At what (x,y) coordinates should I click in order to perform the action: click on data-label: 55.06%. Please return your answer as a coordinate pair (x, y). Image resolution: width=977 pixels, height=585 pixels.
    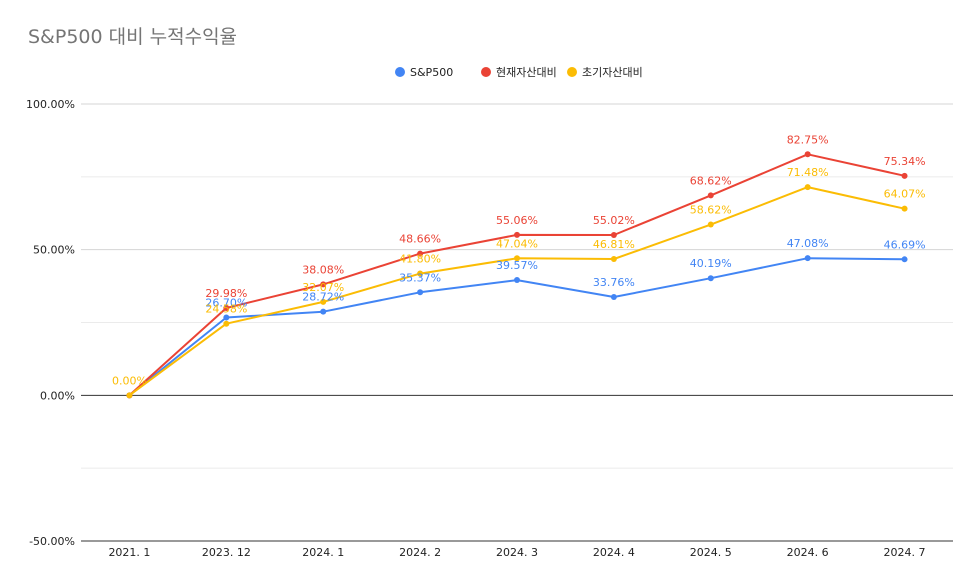
    Looking at the image, I should click on (517, 220).